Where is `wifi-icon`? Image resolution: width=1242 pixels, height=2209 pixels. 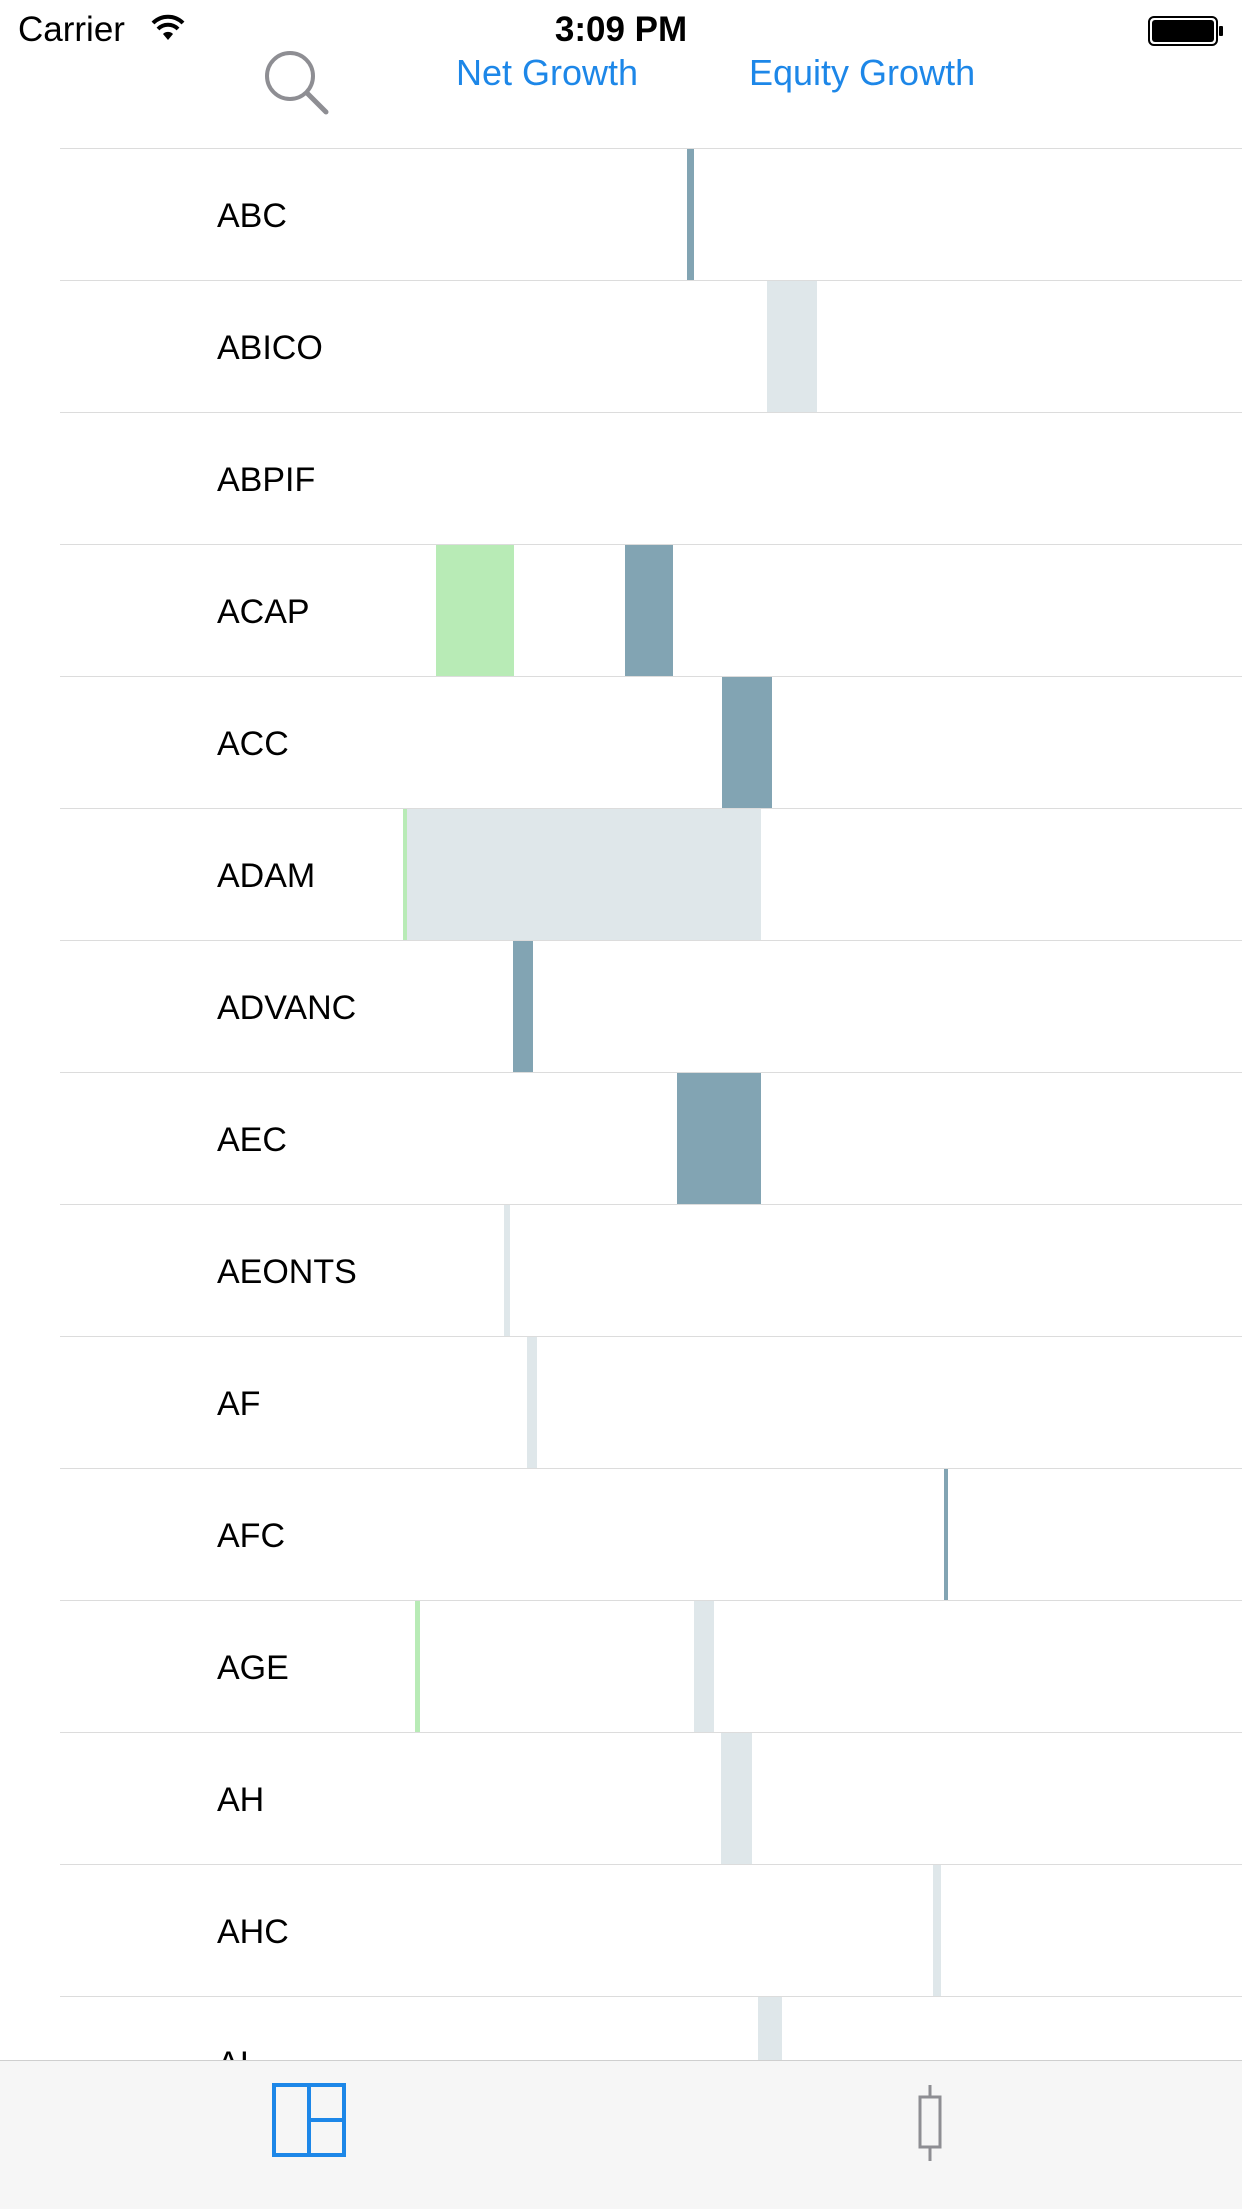 wifi-icon is located at coordinates (168, 30).